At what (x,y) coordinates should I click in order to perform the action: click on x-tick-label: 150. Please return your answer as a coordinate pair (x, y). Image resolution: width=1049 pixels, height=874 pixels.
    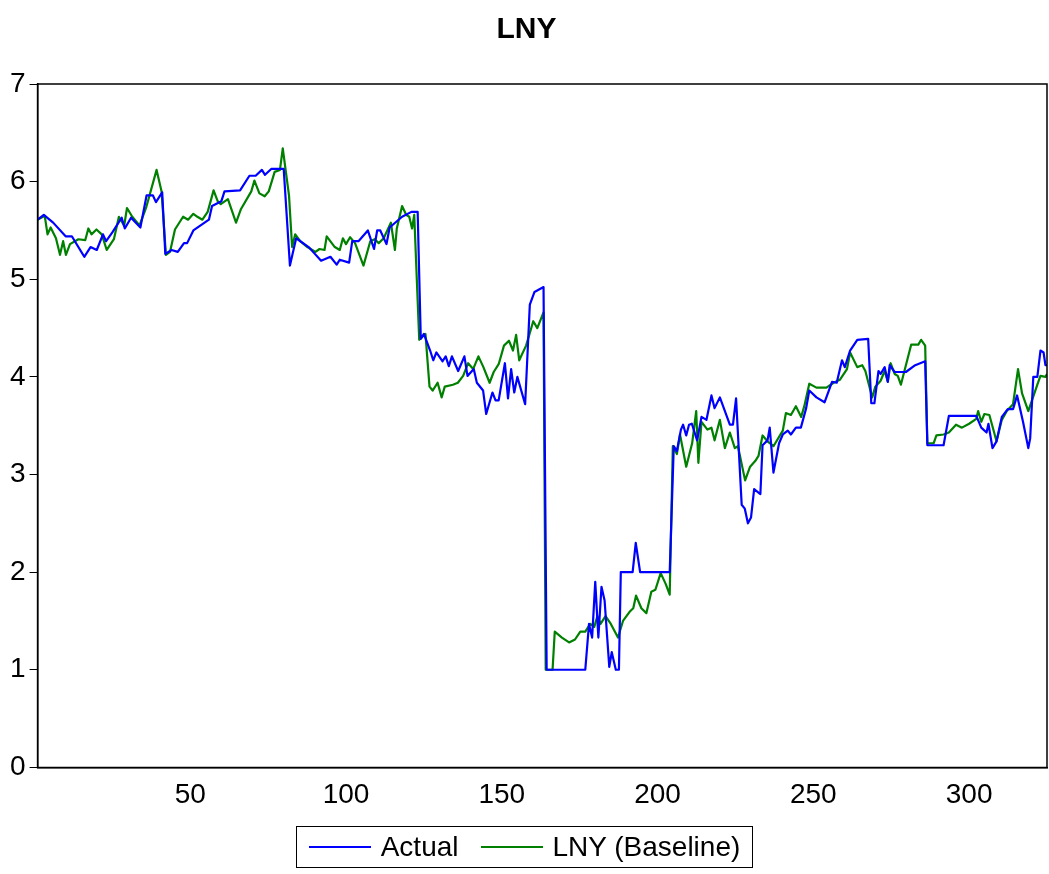
    Looking at the image, I should click on (502, 793).